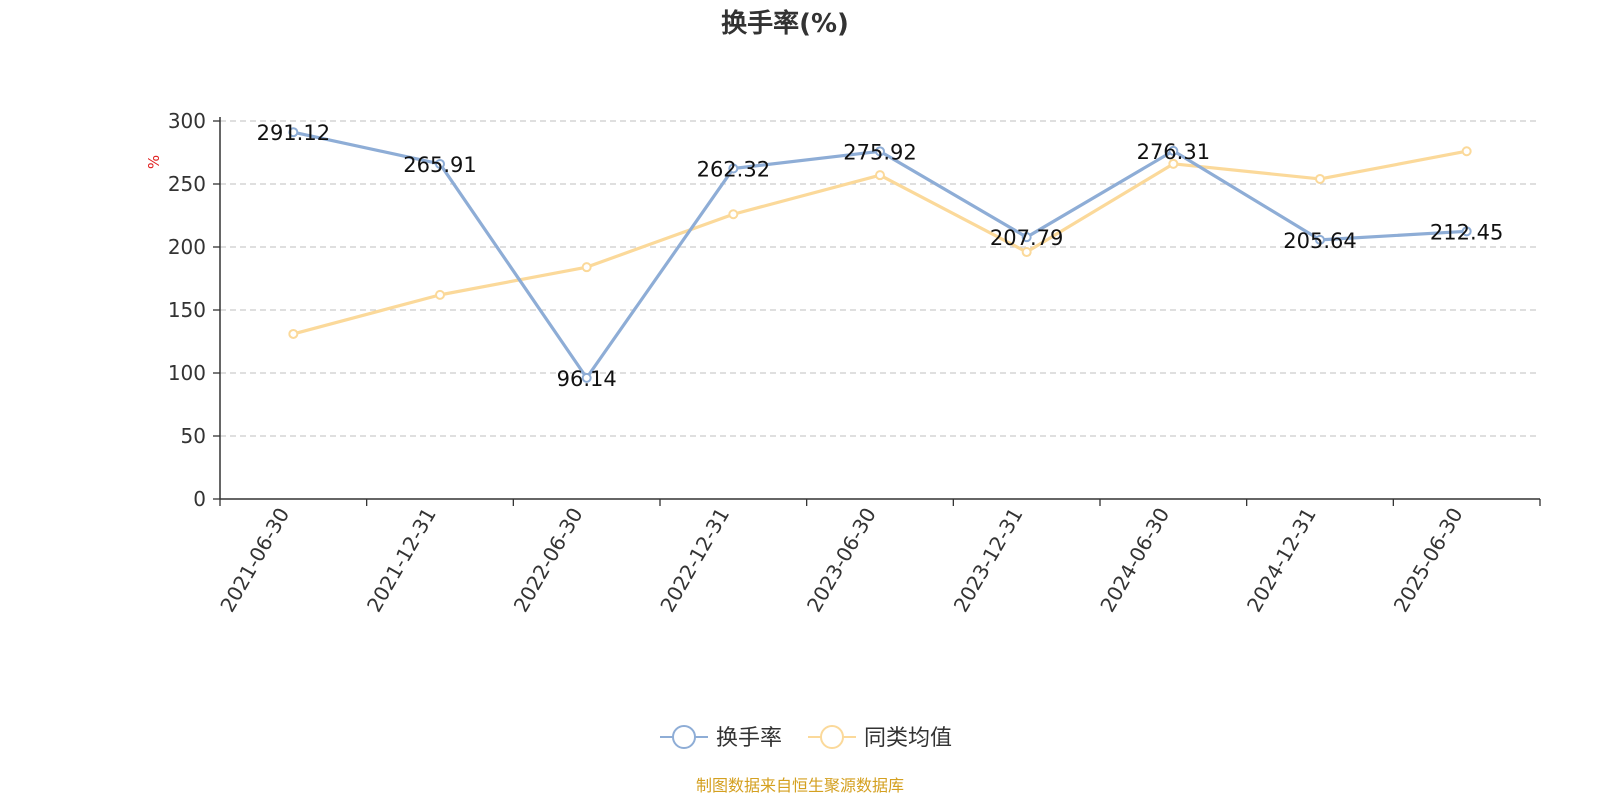 Image resolution: width=1600 pixels, height=800 pixels. I want to click on chart-title: 换手率(%), so click(785, 23).